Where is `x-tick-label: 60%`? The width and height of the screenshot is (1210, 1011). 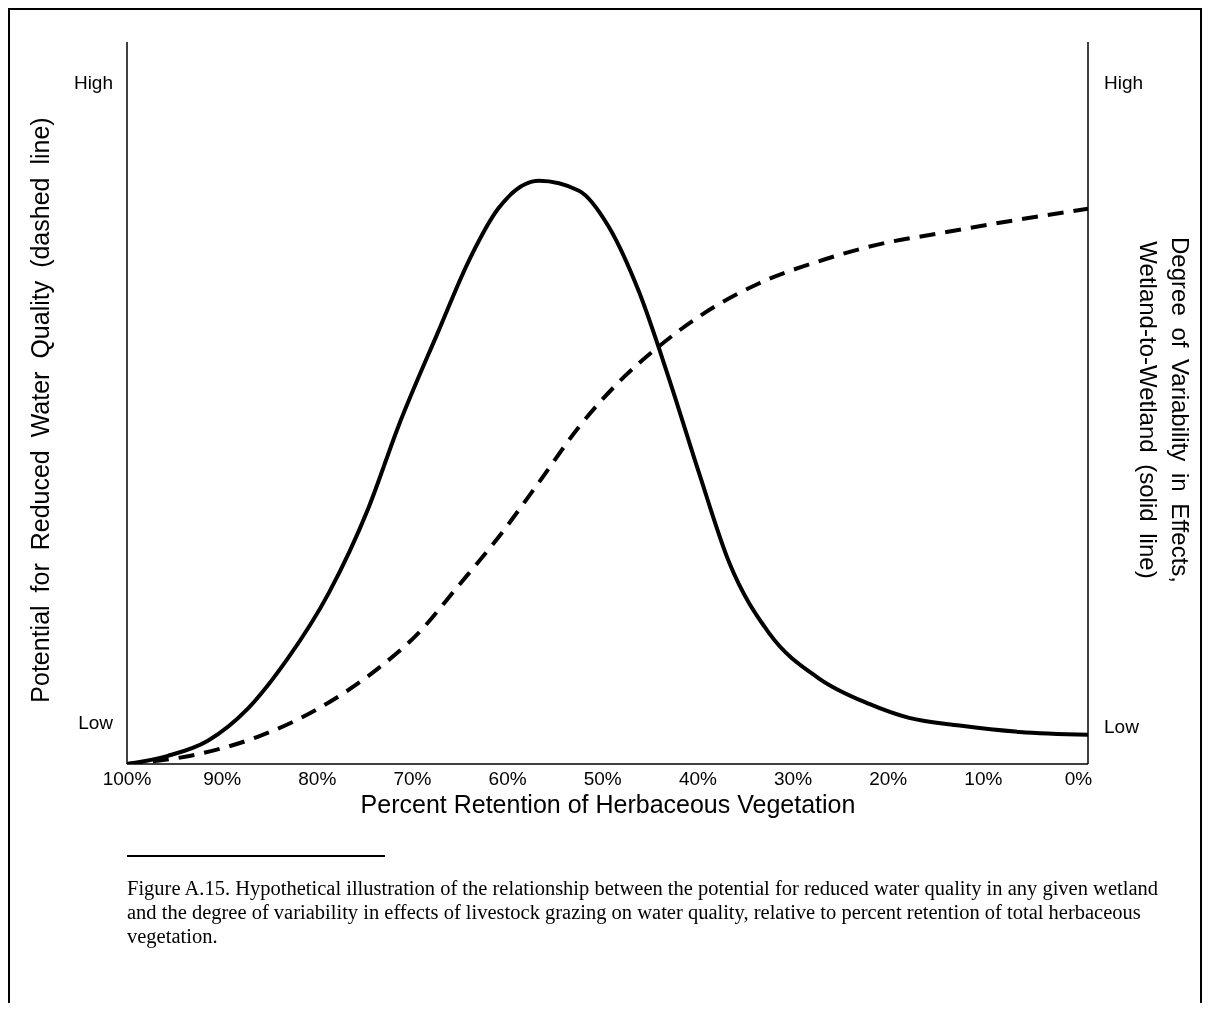
x-tick-label: 60% is located at coordinates (507, 779).